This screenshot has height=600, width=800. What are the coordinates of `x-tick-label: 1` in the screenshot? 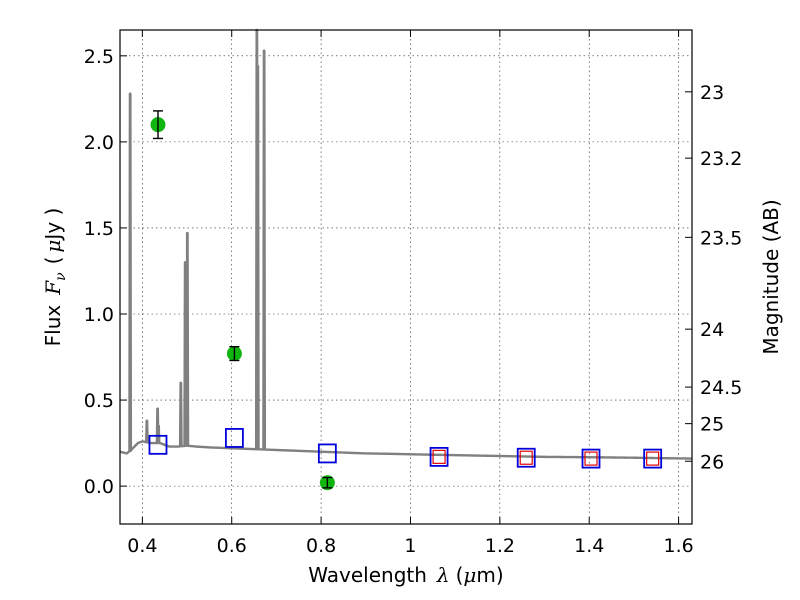 It's located at (410, 546).